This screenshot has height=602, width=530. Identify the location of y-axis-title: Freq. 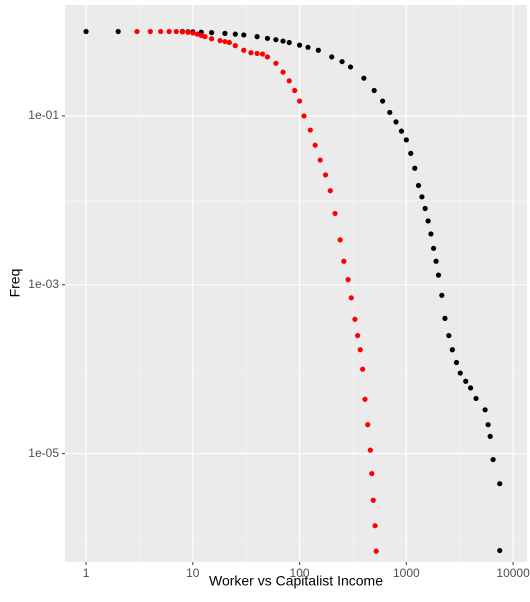
(15, 283).